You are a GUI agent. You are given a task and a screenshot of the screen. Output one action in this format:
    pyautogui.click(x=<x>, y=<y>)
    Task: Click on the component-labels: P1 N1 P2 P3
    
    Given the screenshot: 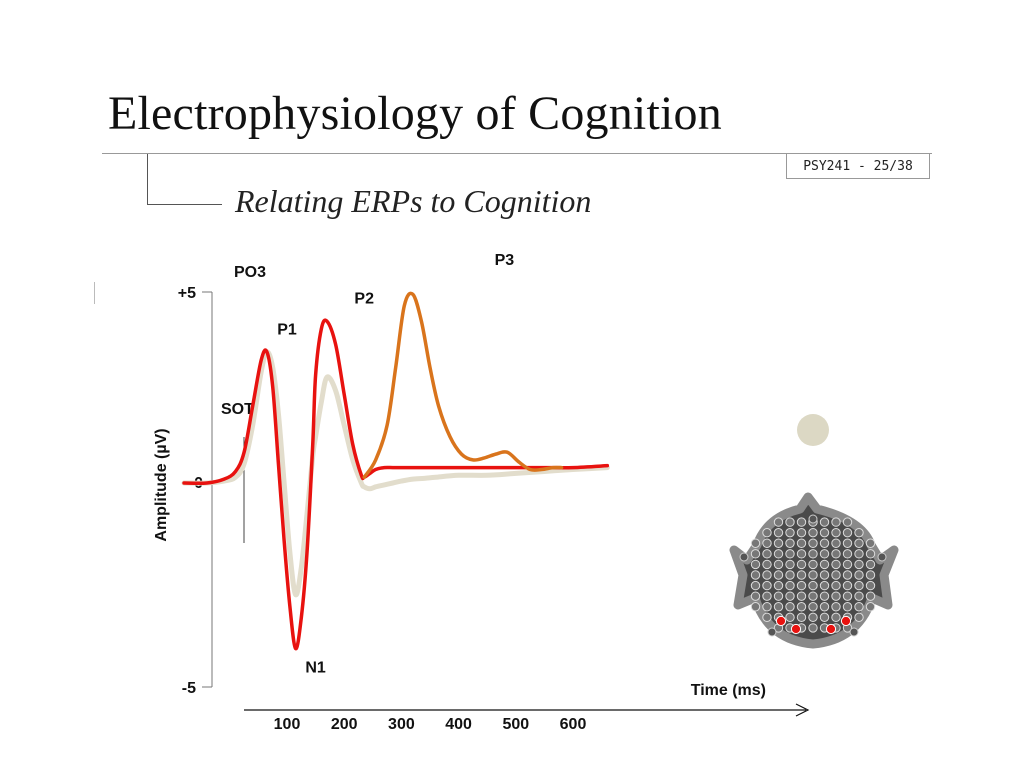 What is the action you would take?
    pyautogui.click(x=395, y=464)
    